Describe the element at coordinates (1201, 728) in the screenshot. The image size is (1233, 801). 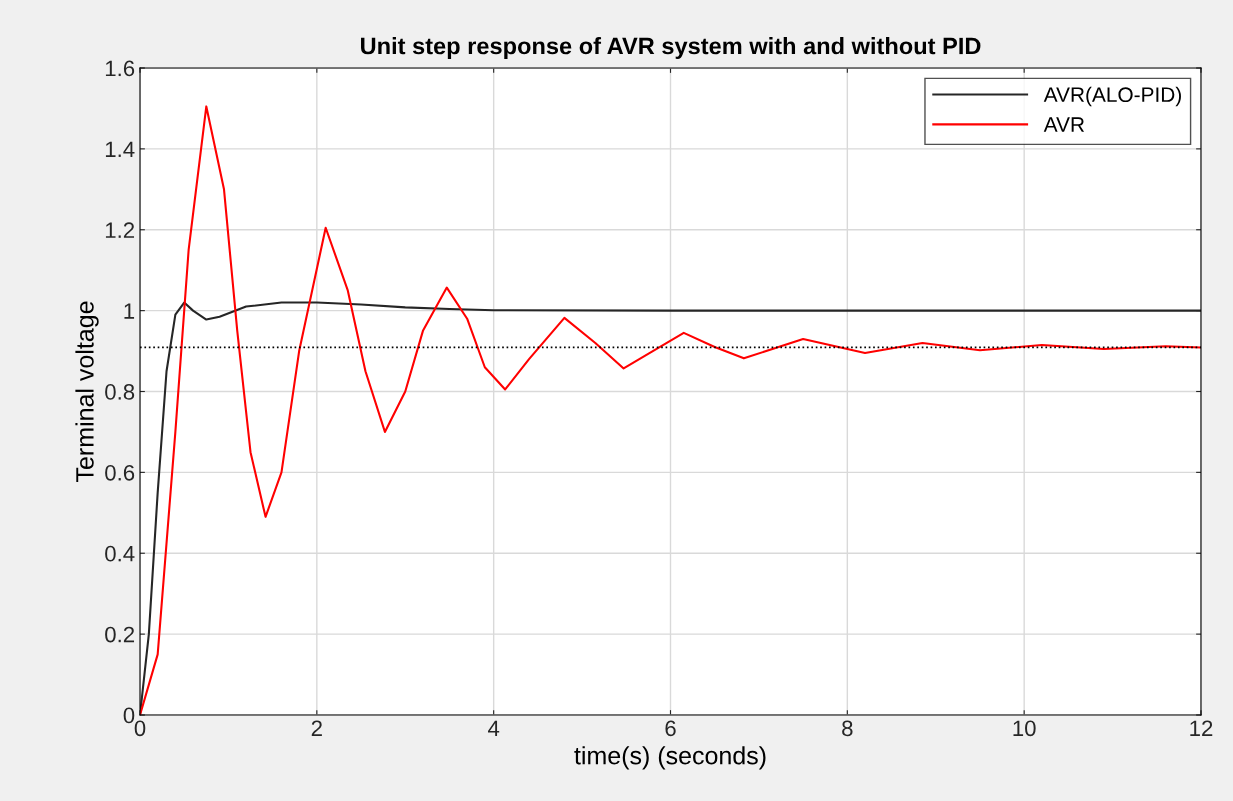
I see `x-tick-label: 12` at that location.